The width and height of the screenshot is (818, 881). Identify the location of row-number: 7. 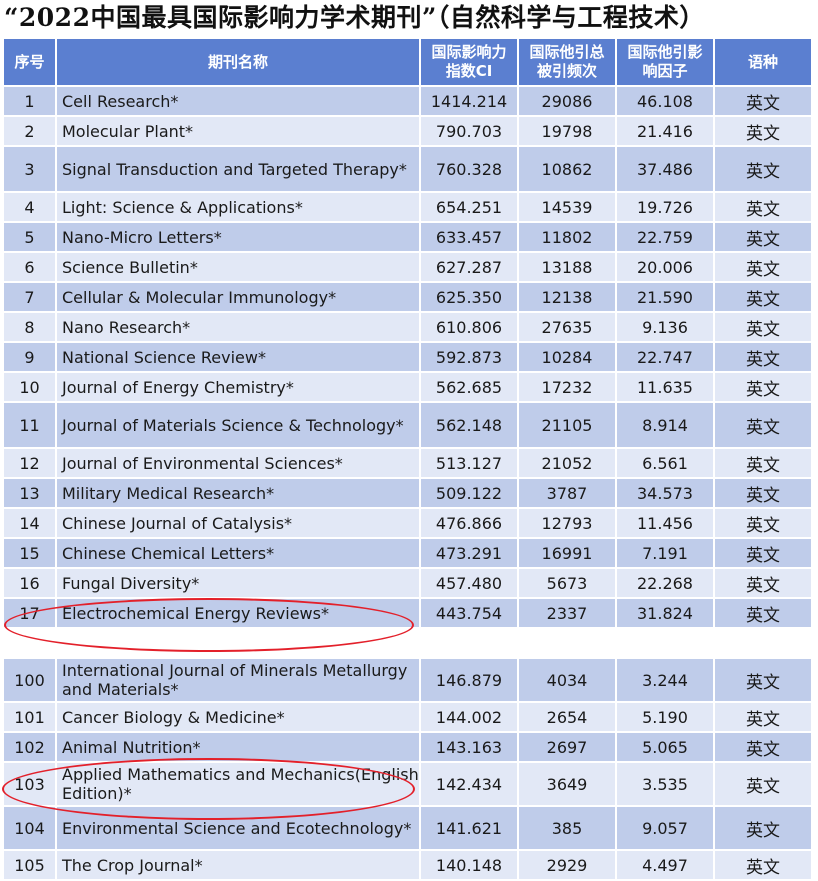
(29, 297).